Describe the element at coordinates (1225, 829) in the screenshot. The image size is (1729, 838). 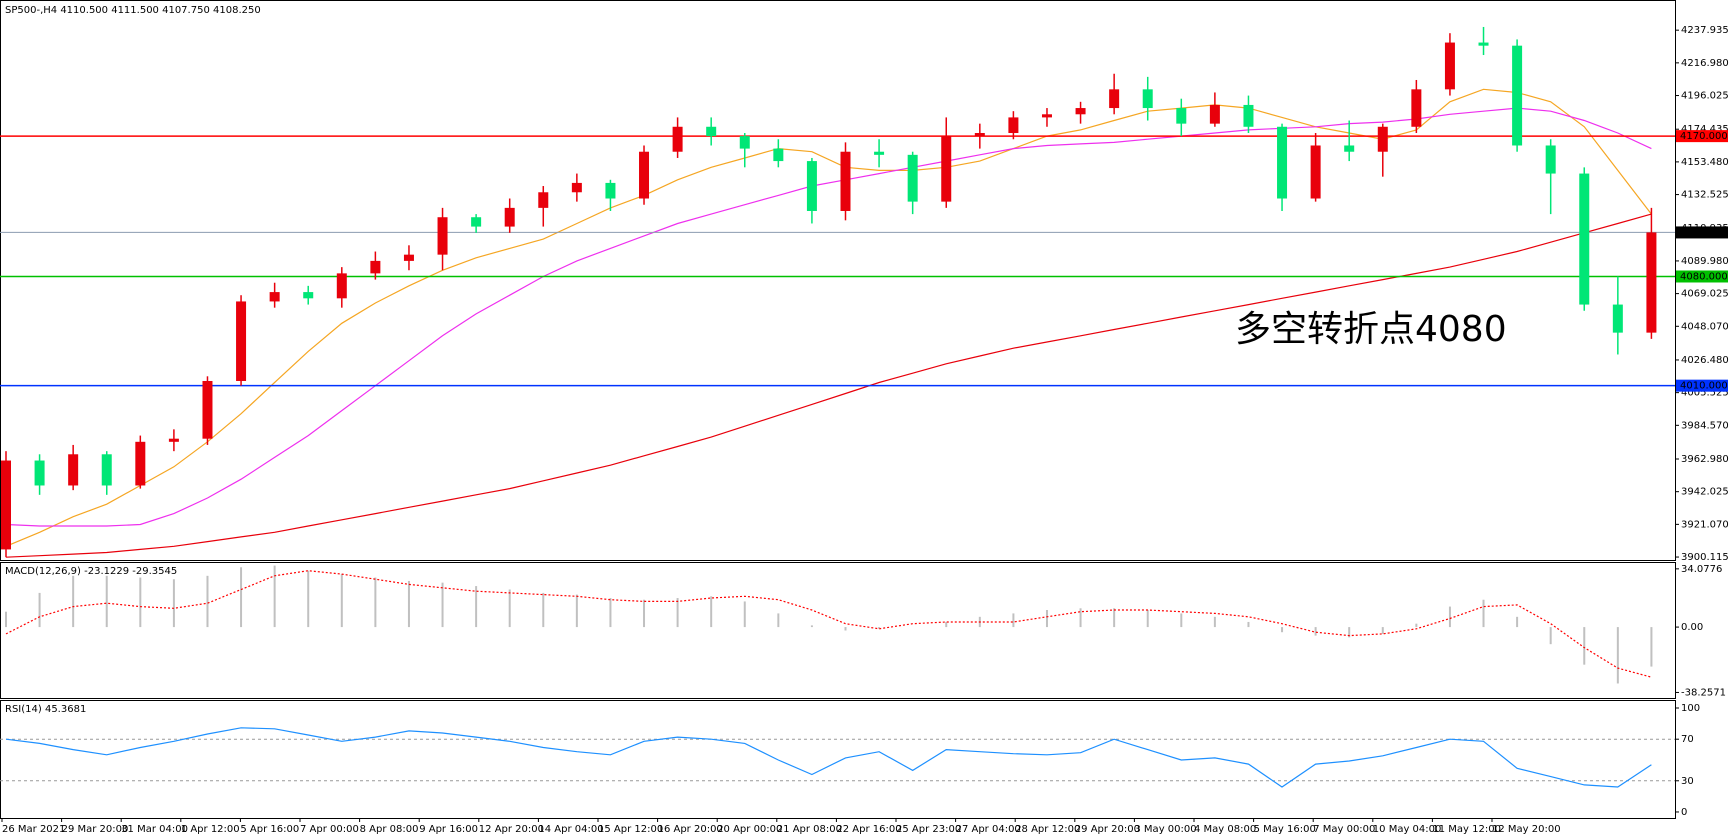
I see `x-tick-label: 4 May 08:00` at that location.